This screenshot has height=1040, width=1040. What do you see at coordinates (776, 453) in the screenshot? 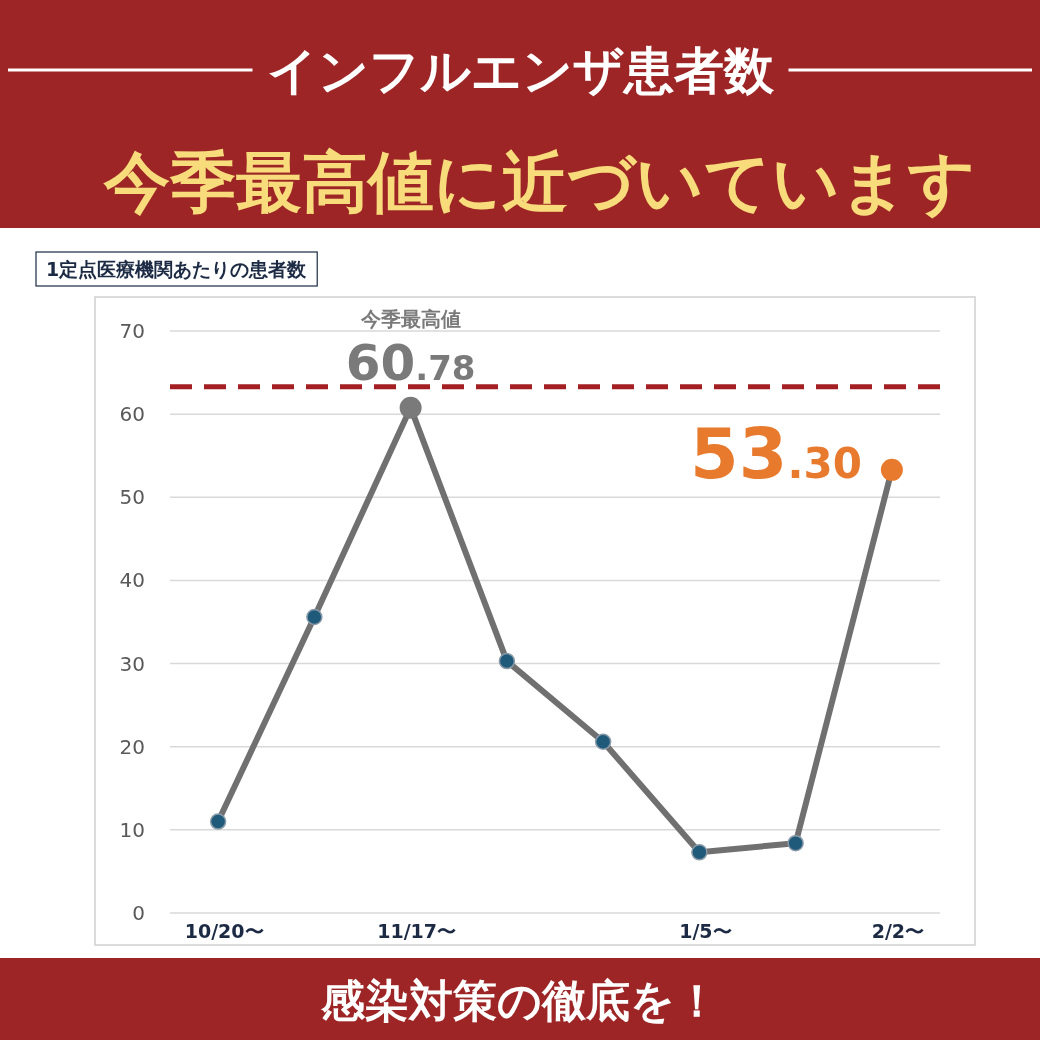
I see `data-label: 53.30` at bounding box center [776, 453].